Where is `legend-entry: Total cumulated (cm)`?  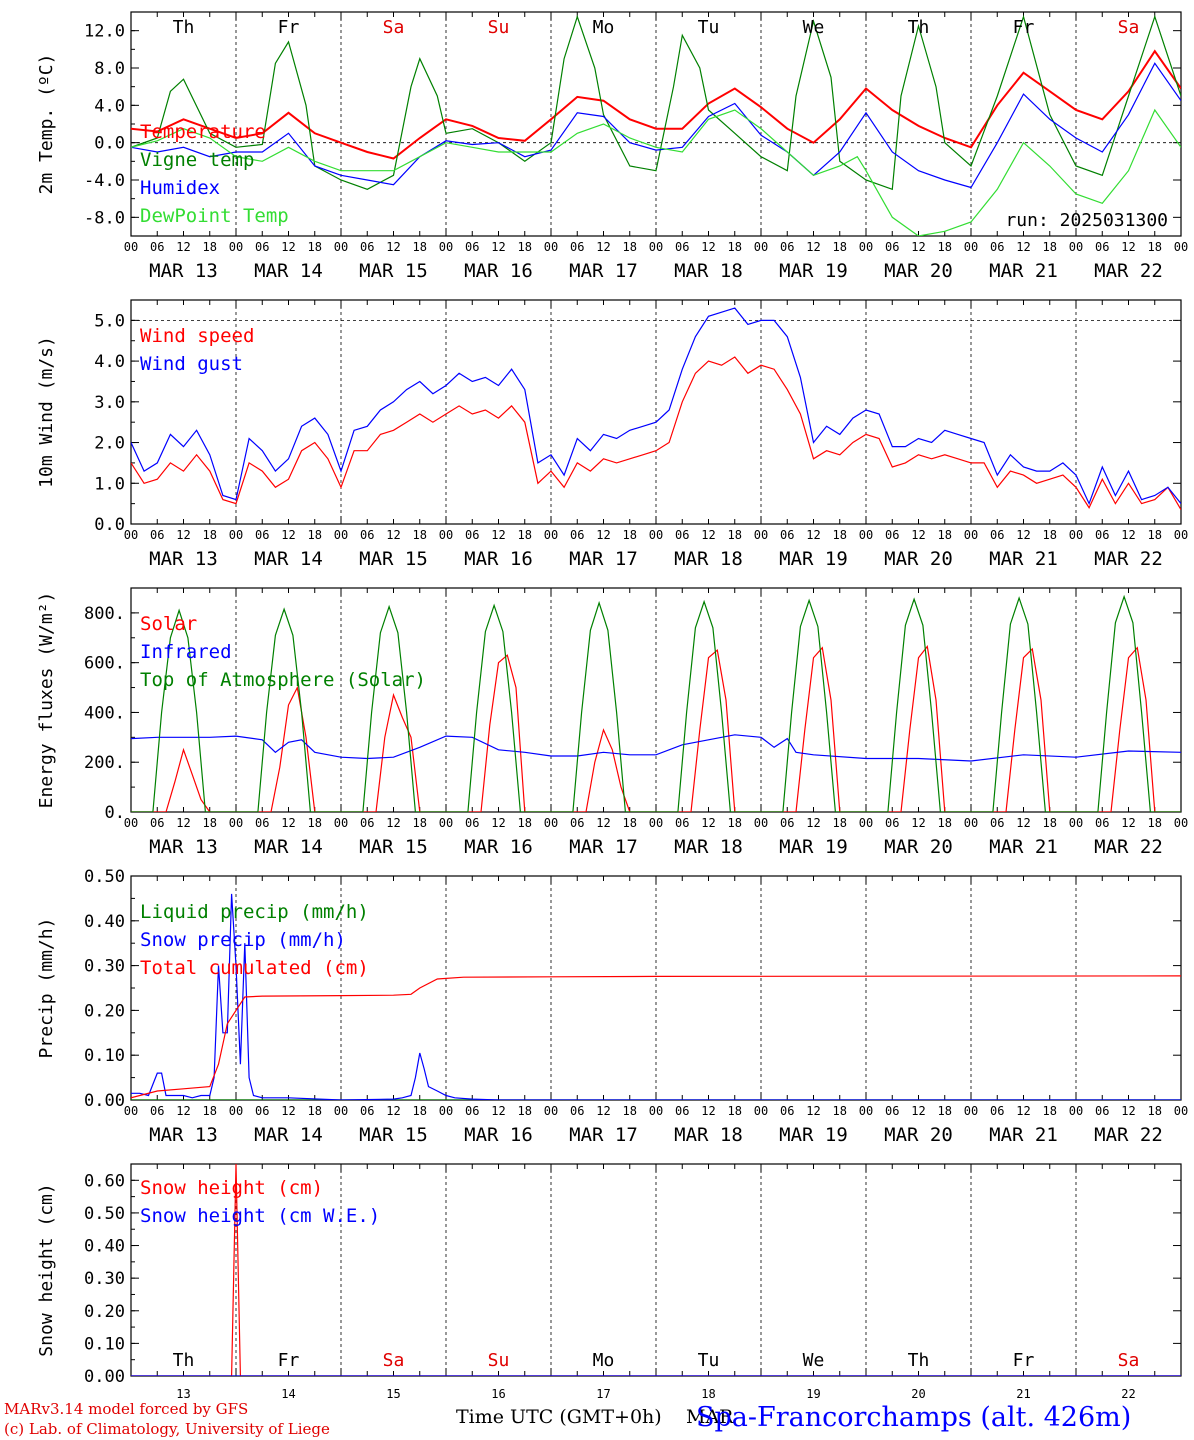
legend-entry: Total cumulated (cm) is located at coordinates (254, 968).